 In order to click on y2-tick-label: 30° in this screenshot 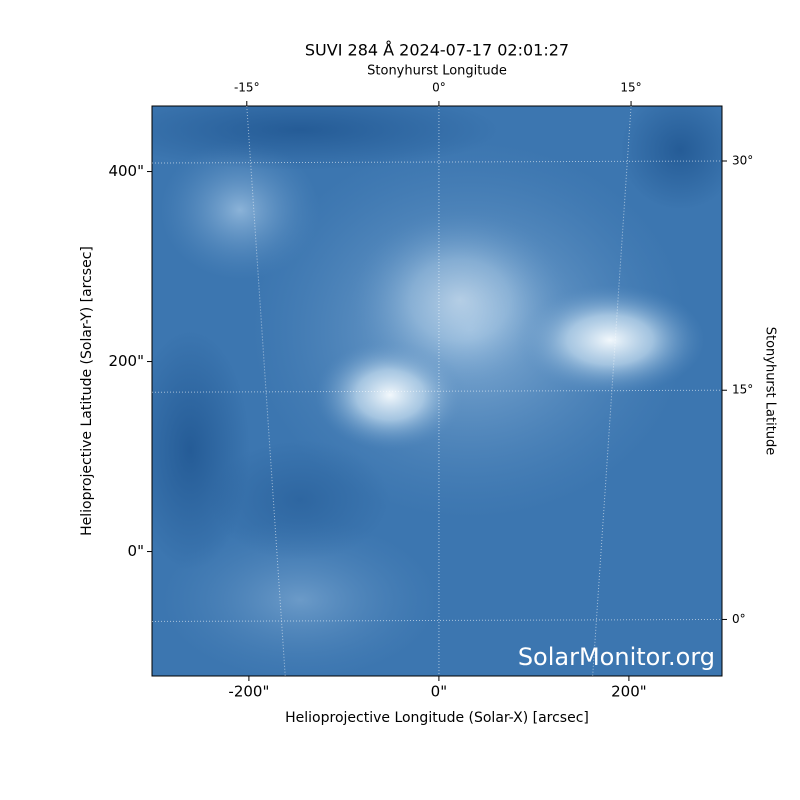, I will do `click(742, 161)`.